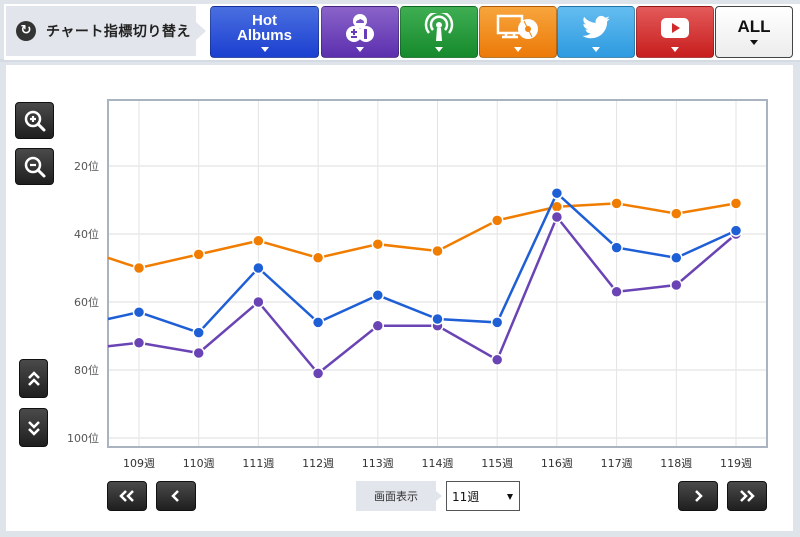  I want to click on y-tick-label: 40位, so click(86, 234).